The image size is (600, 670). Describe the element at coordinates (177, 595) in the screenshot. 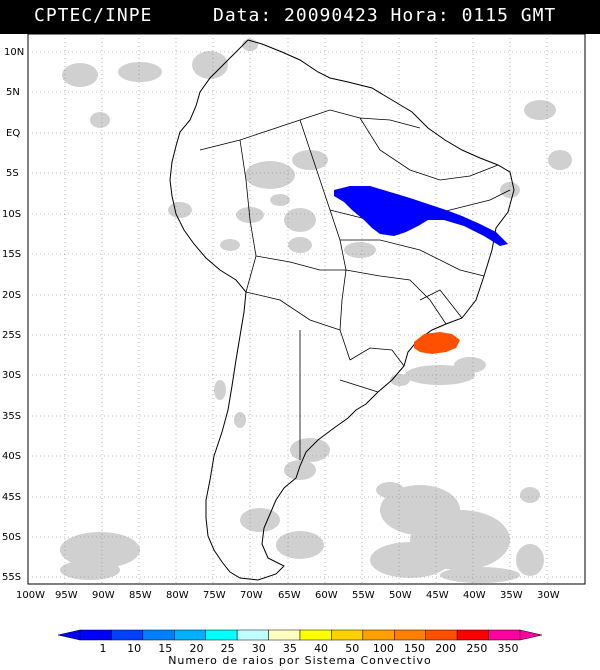

I see `lon-label: 80W` at that location.